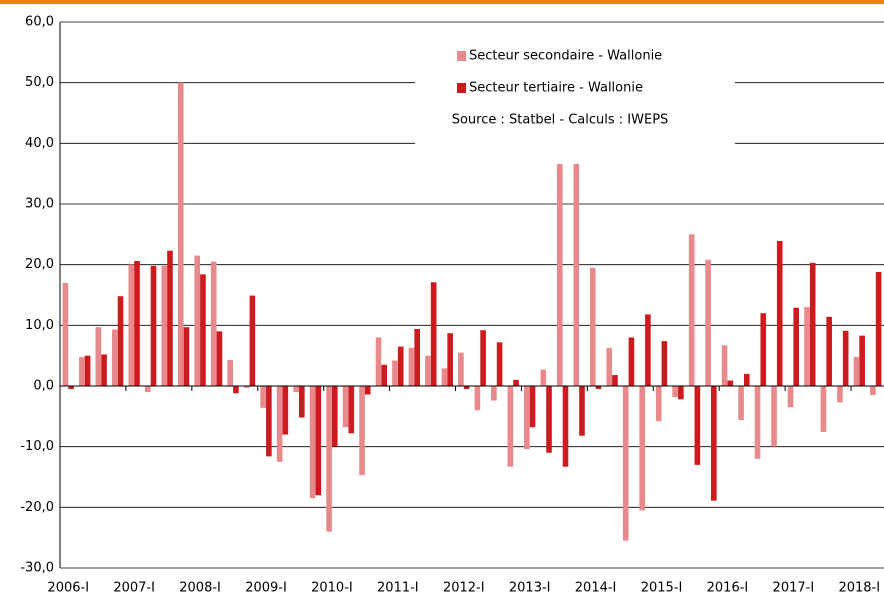 This screenshot has width=884, height=597. I want to click on top-band, so click(442, 2).